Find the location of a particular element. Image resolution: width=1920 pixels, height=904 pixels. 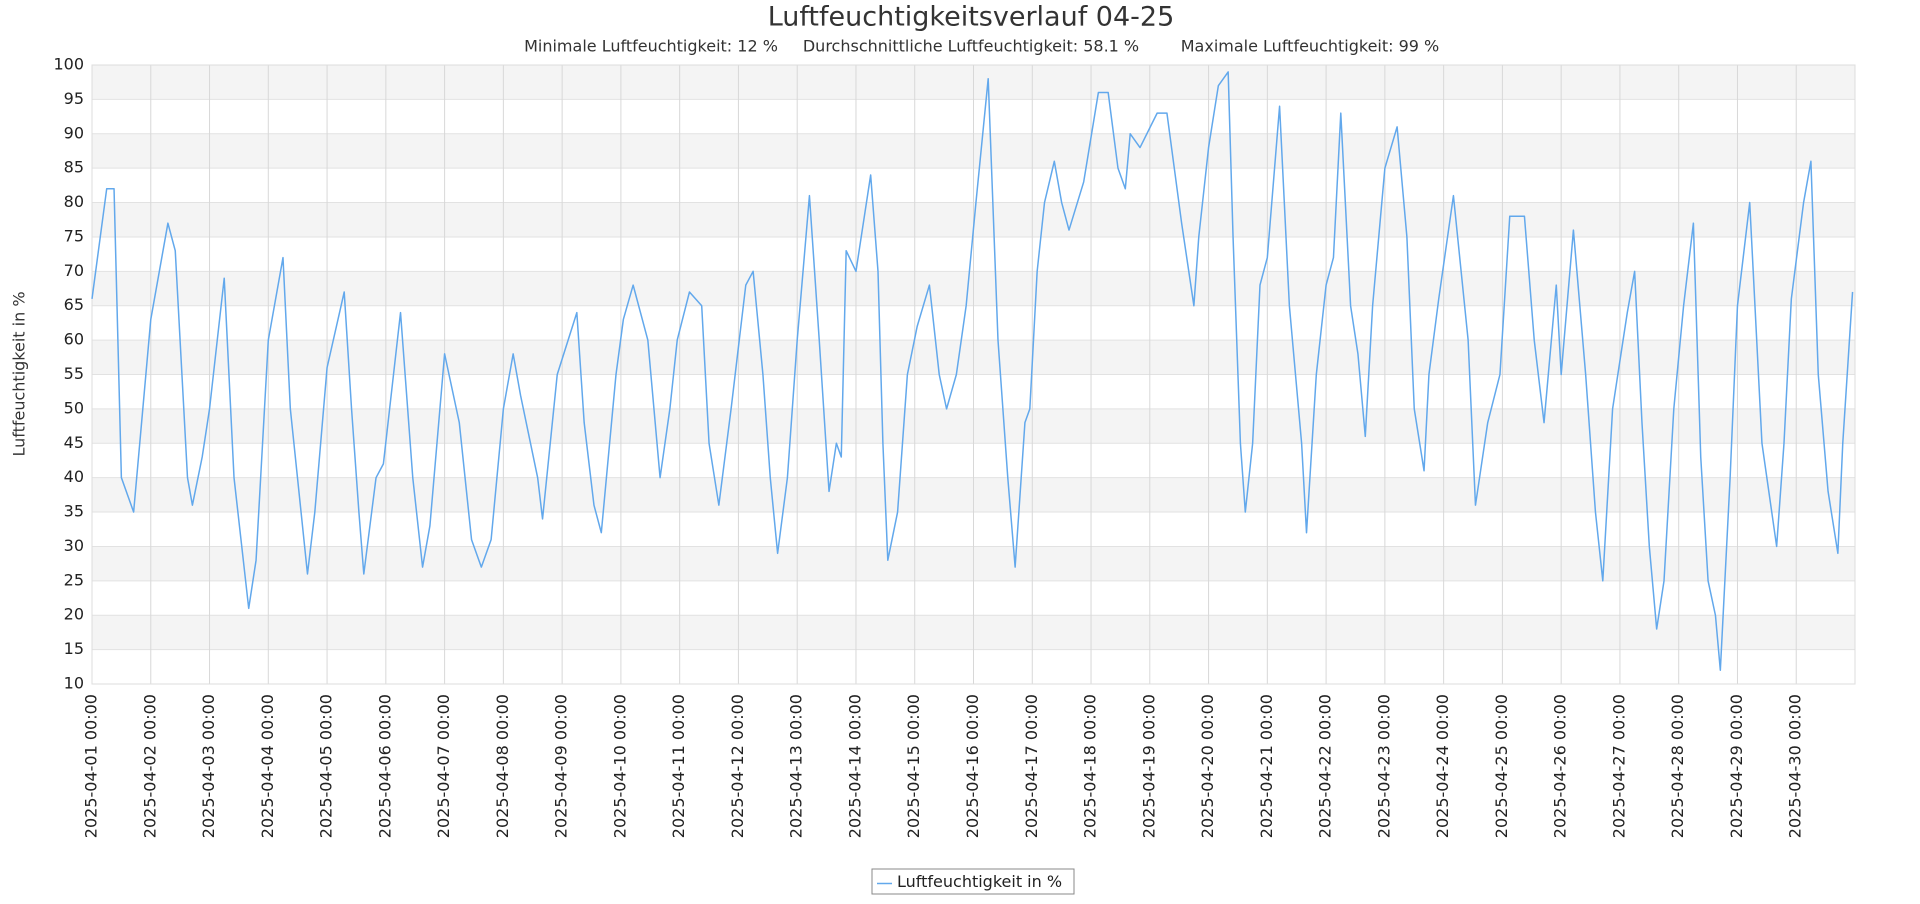

x-tick-label: 2025-04-25 00:00 is located at coordinates (1501, 766).